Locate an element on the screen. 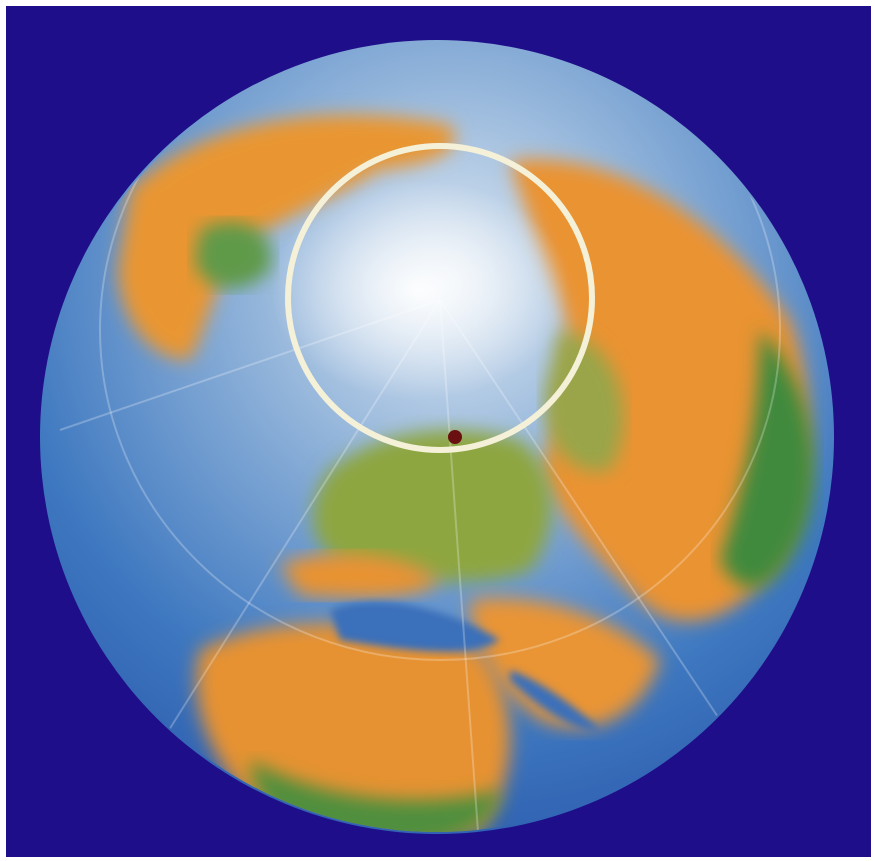 The height and width of the screenshot is (861, 875). location-dot is located at coordinates (455, 437).